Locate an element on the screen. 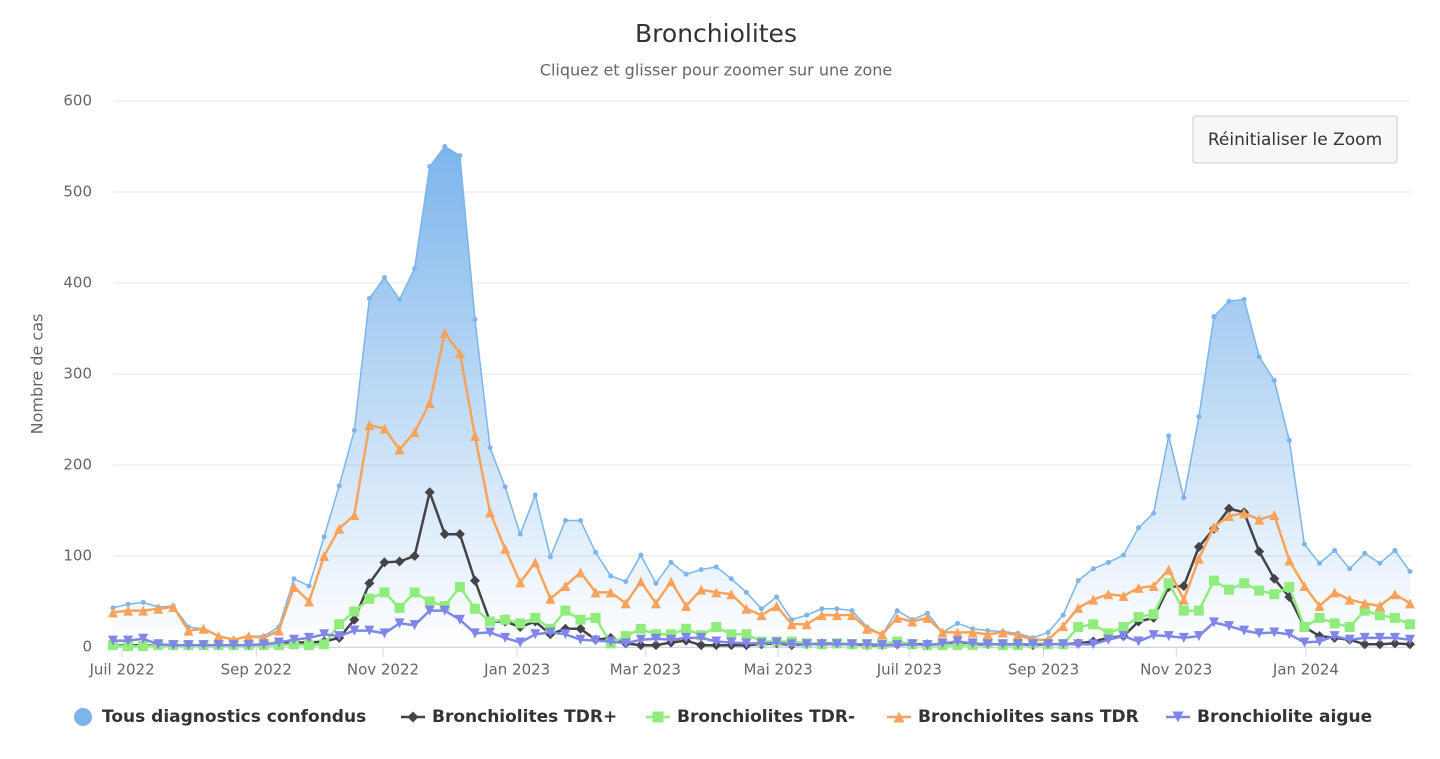 Image resolution: width=1440 pixels, height=759 pixels. legend-label: Bronchiolite aigue is located at coordinates (1284, 717).